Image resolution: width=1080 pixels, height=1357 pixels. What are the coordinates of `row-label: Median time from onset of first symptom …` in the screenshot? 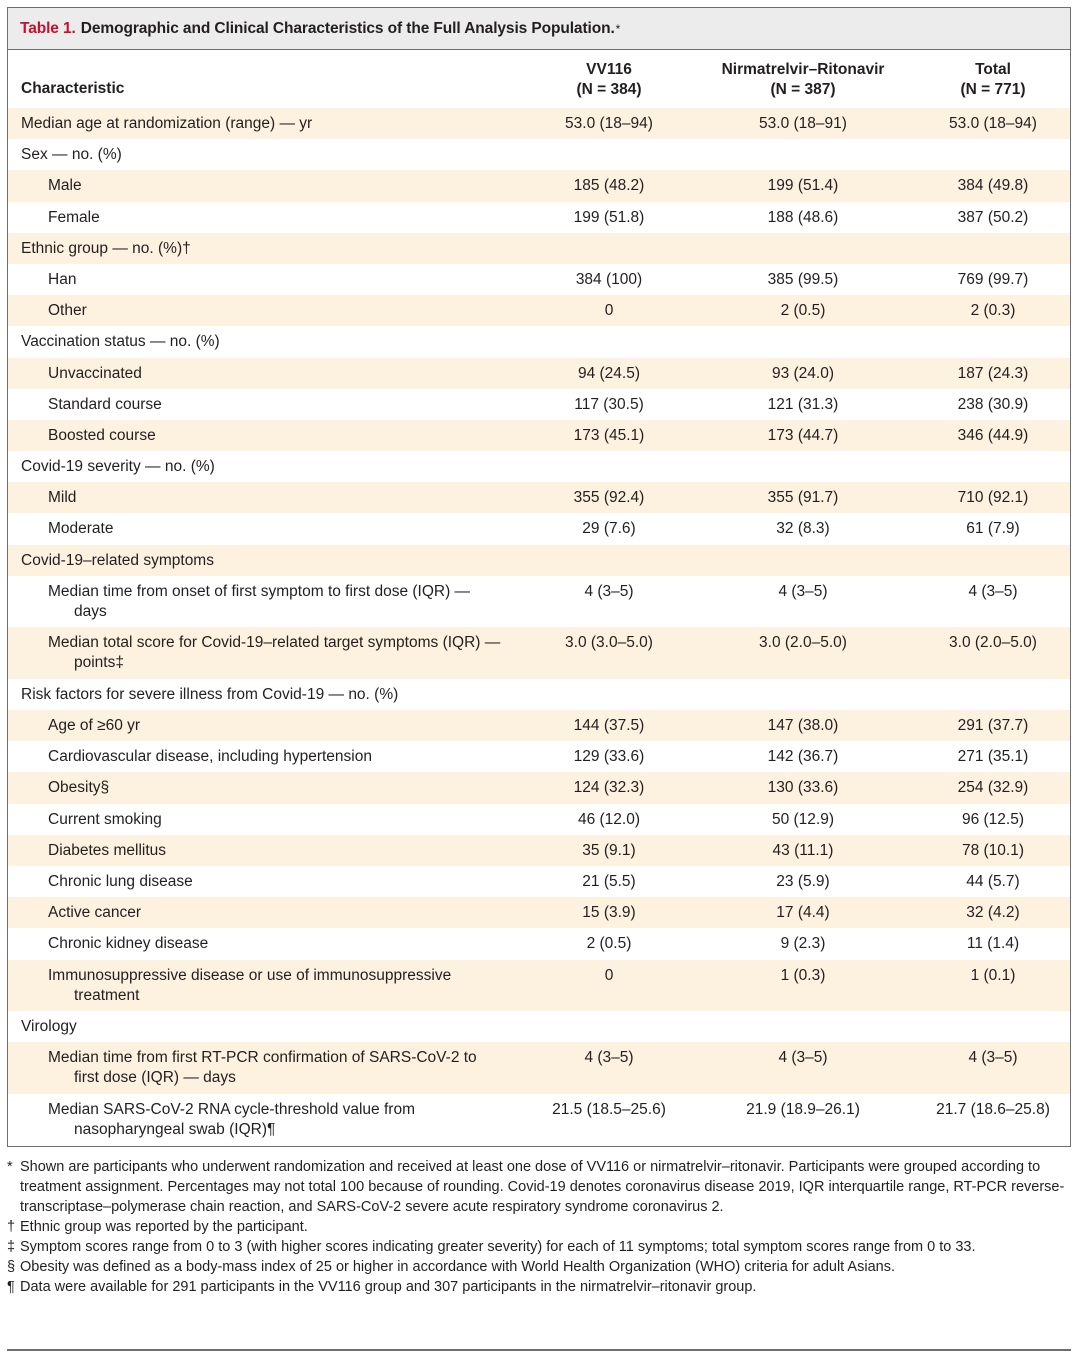 It's located at (275, 602).